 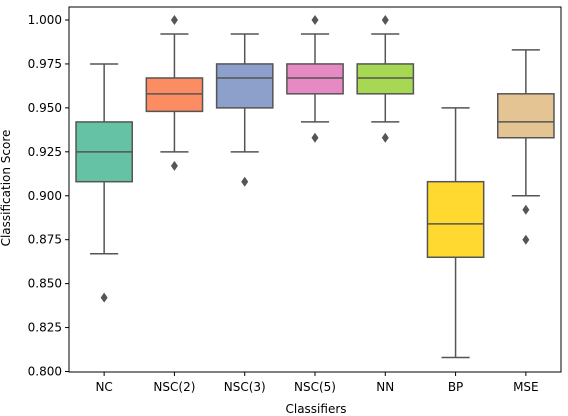 What do you see at coordinates (45, 372) in the screenshot?
I see `y-tick-label: 0.800` at bounding box center [45, 372].